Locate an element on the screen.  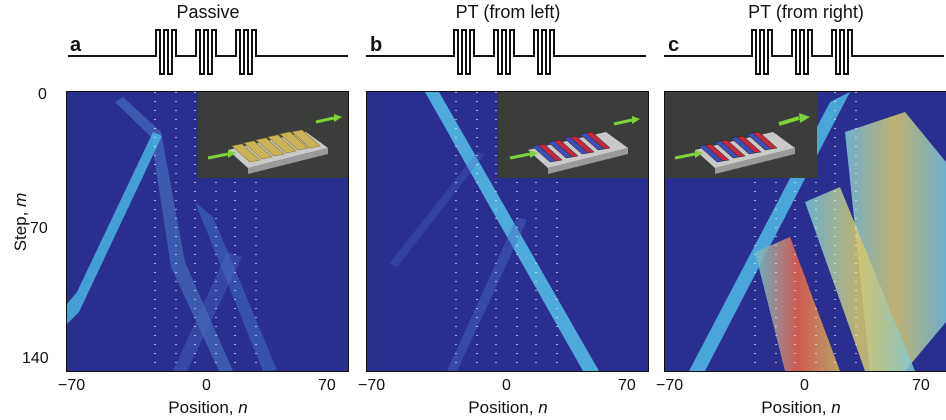
panel-b-x-label-text: Position, is located at coordinates (503, 407).